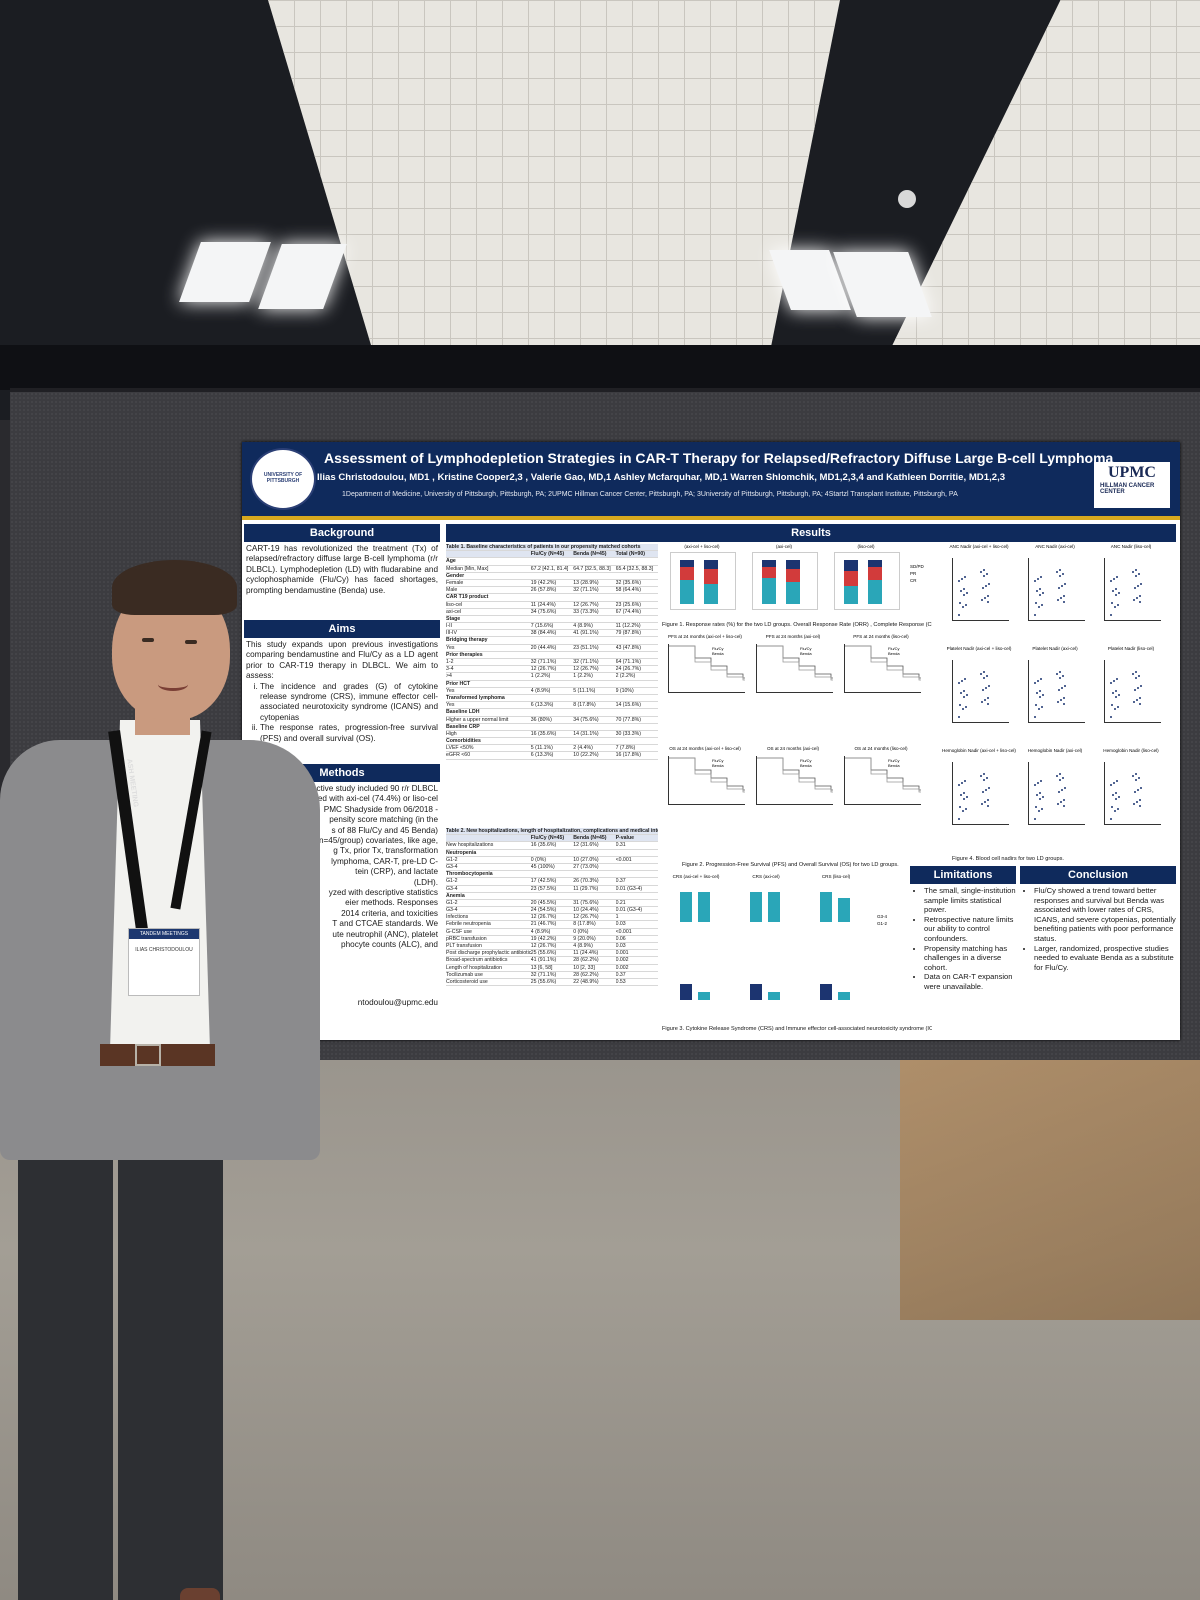  What do you see at coordinates (342, 629) in the screenshot?
I see `aims-heading: Aims` at bounding box center [342, 629].